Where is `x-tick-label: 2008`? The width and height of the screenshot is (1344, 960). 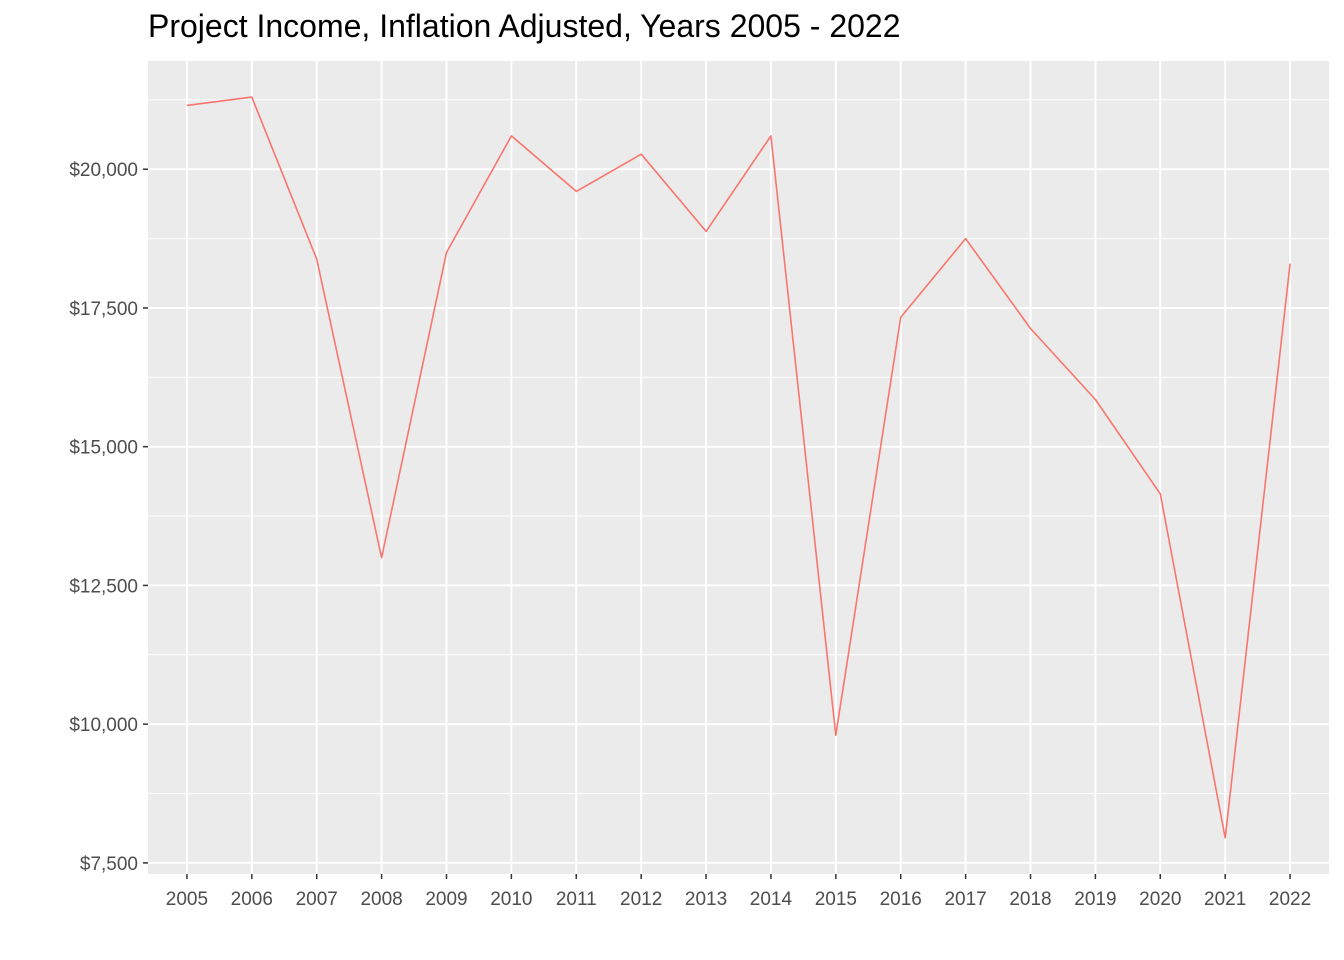 x-tick-label: 2008 is located at coordinates (381, 899).